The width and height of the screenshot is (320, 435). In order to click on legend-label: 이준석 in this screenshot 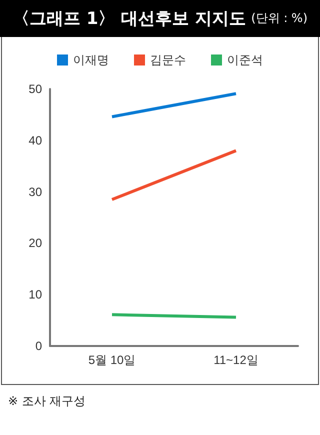, I will do `click(245, 60)`.